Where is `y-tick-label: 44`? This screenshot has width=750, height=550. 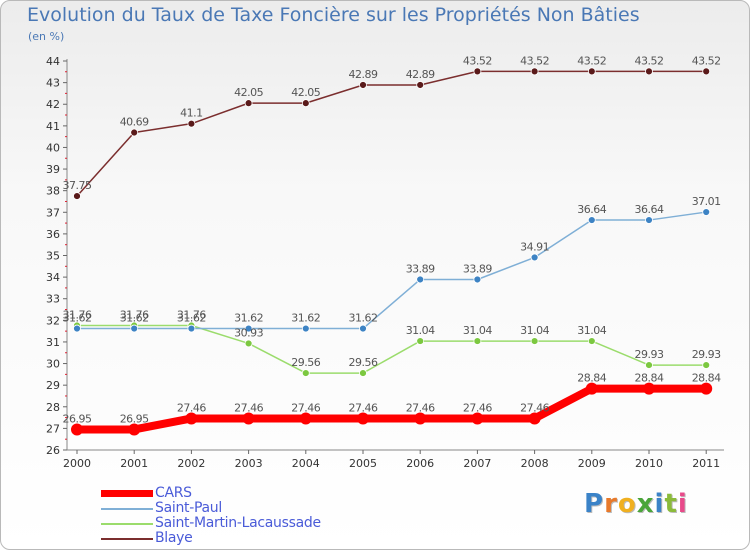
y-tick-label: 44 is located at coordinates (53, 61).